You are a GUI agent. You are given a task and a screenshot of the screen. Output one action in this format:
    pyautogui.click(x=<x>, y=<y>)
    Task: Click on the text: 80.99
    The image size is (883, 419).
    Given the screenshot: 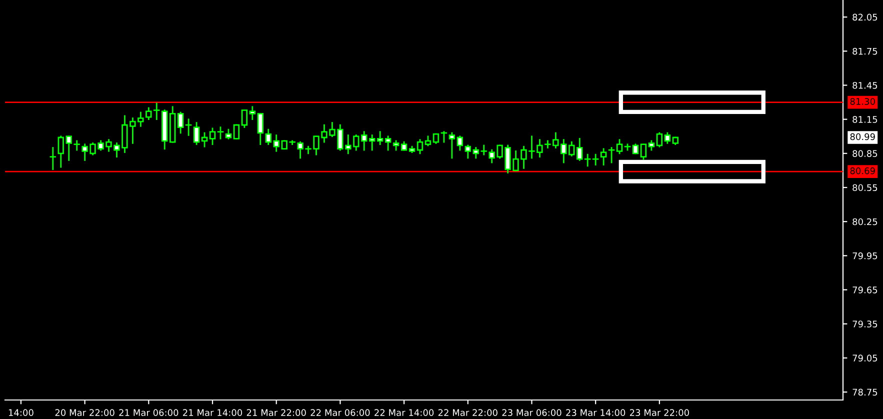 What is the action you would take?
    pyautogui.click(x=862, y=136)
    